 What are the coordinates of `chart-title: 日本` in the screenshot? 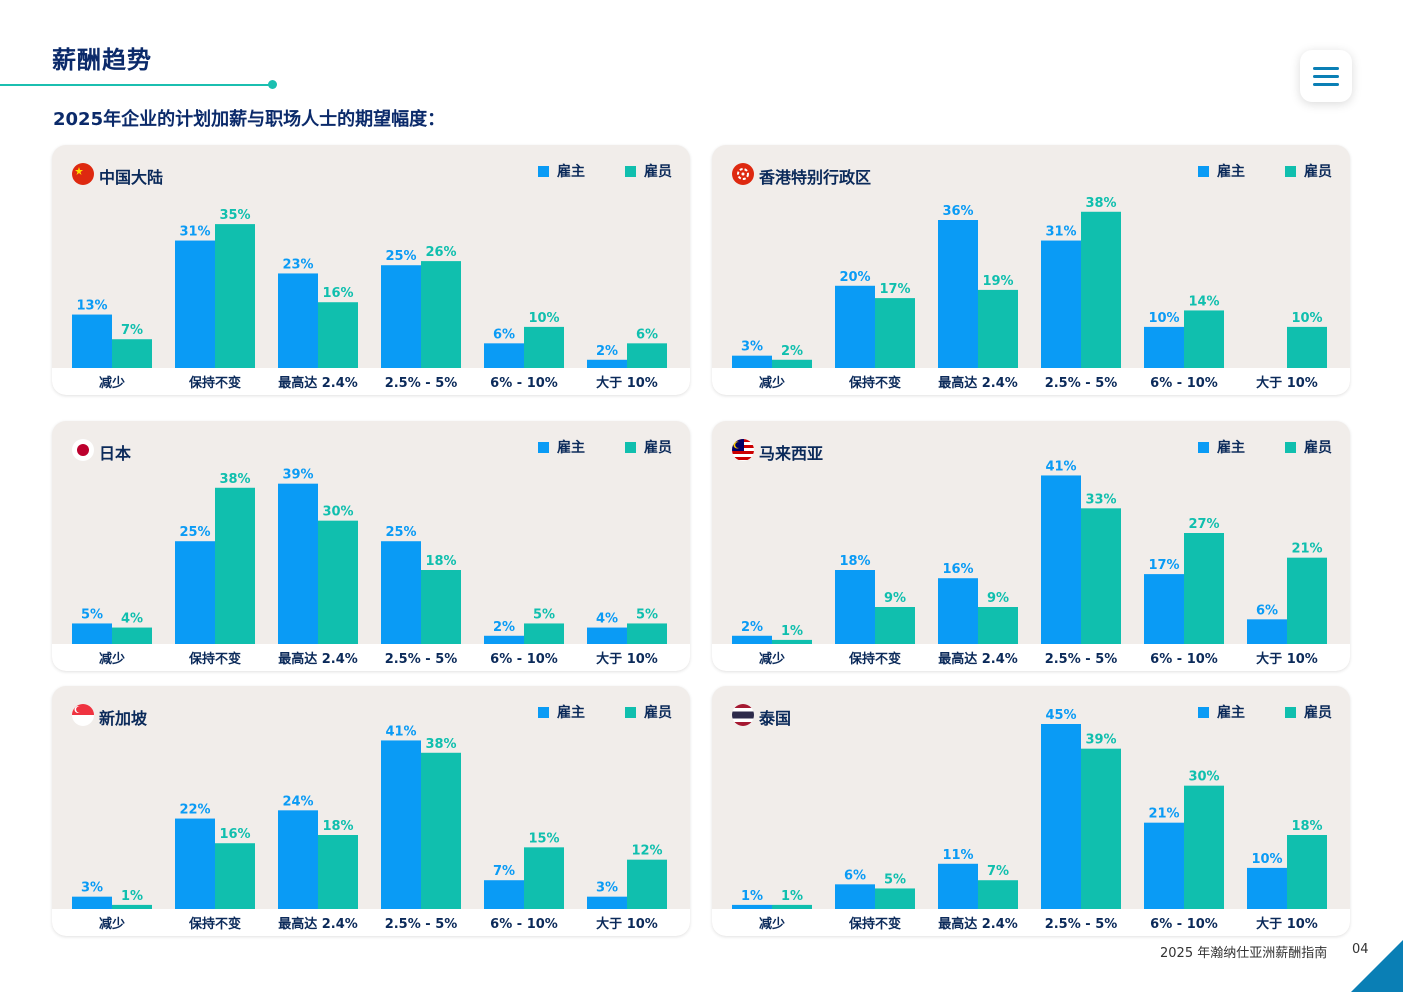 It's located at (115, 453).